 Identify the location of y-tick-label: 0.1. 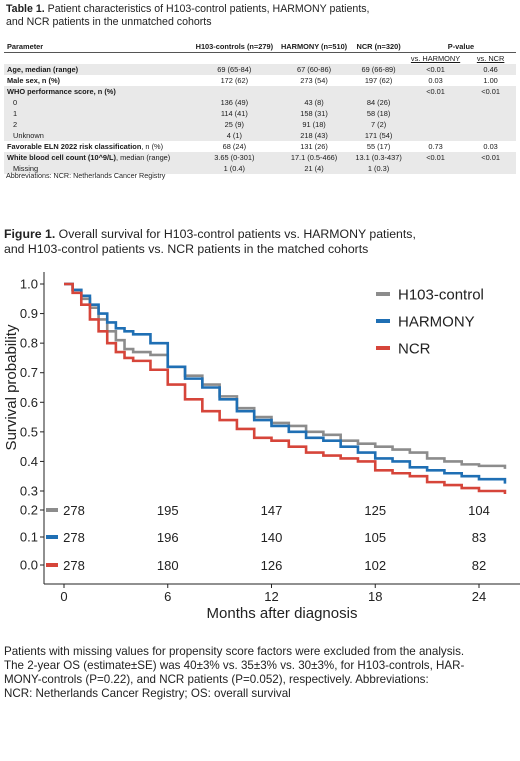
(29, 537).